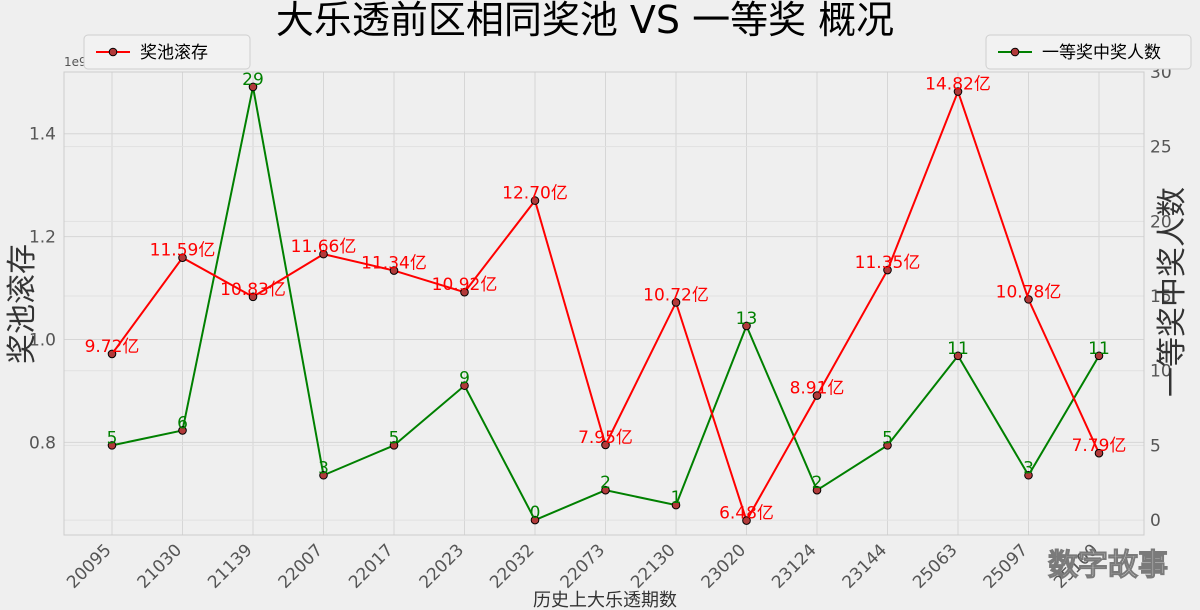  What do you see at coordinates (512, 566) in the screenshot?
I see `x-tick-label: 22032` at bounding box center [512, 566].